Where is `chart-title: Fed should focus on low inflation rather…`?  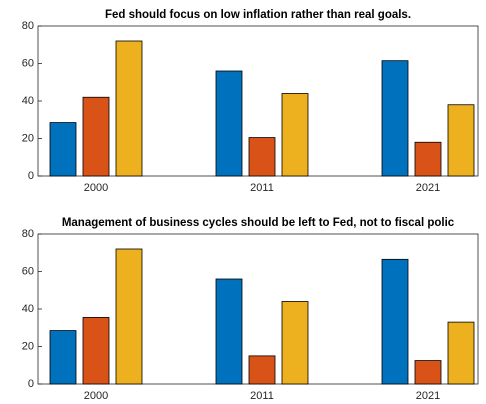
chart-title: Fed should focus on low inflation rather… is located at coordinates (258, 15).